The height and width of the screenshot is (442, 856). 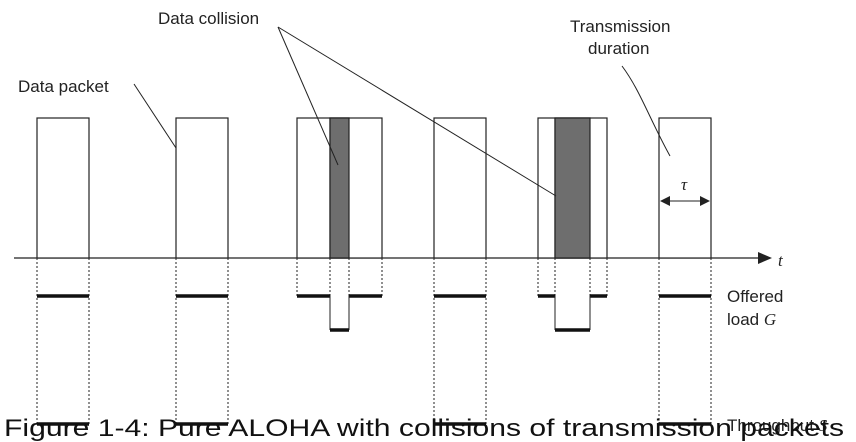 What do you see at coordinates (339, 188) in the screenshot?
I see `collision-1-overlap` at bounding box center [339, 188].